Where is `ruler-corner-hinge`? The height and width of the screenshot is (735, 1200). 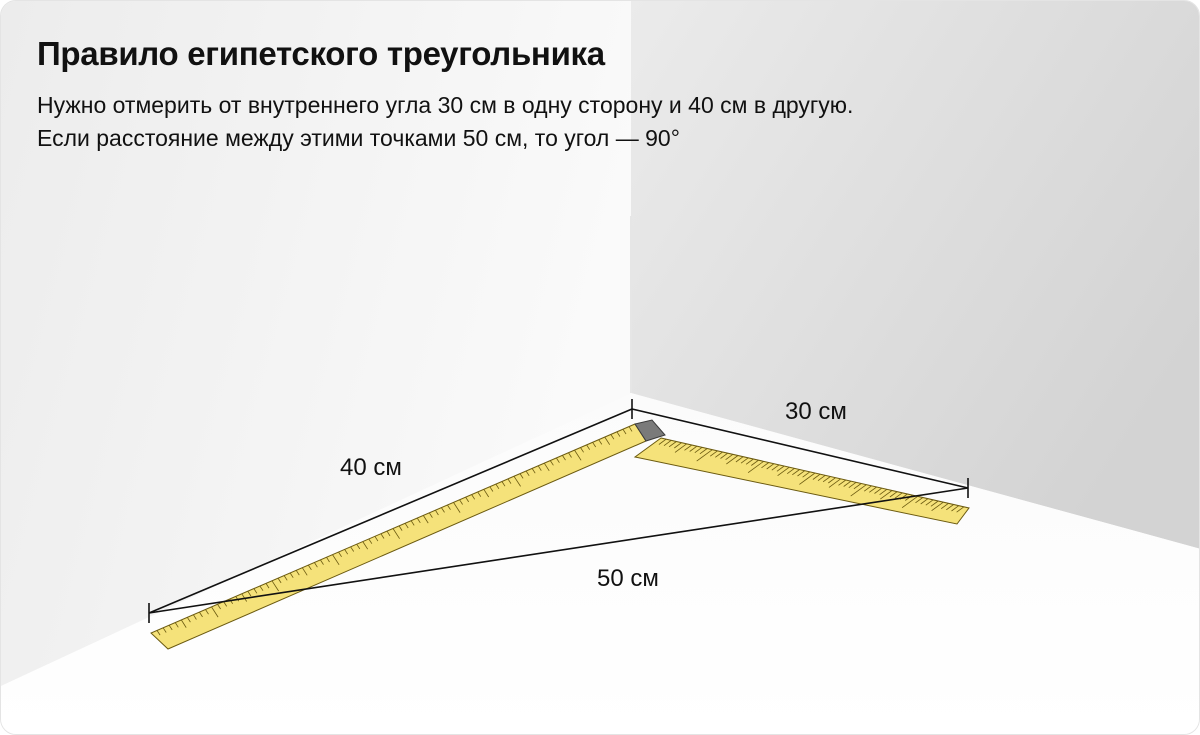
ruler-corner-hinge is located at coordinates (650, 430).